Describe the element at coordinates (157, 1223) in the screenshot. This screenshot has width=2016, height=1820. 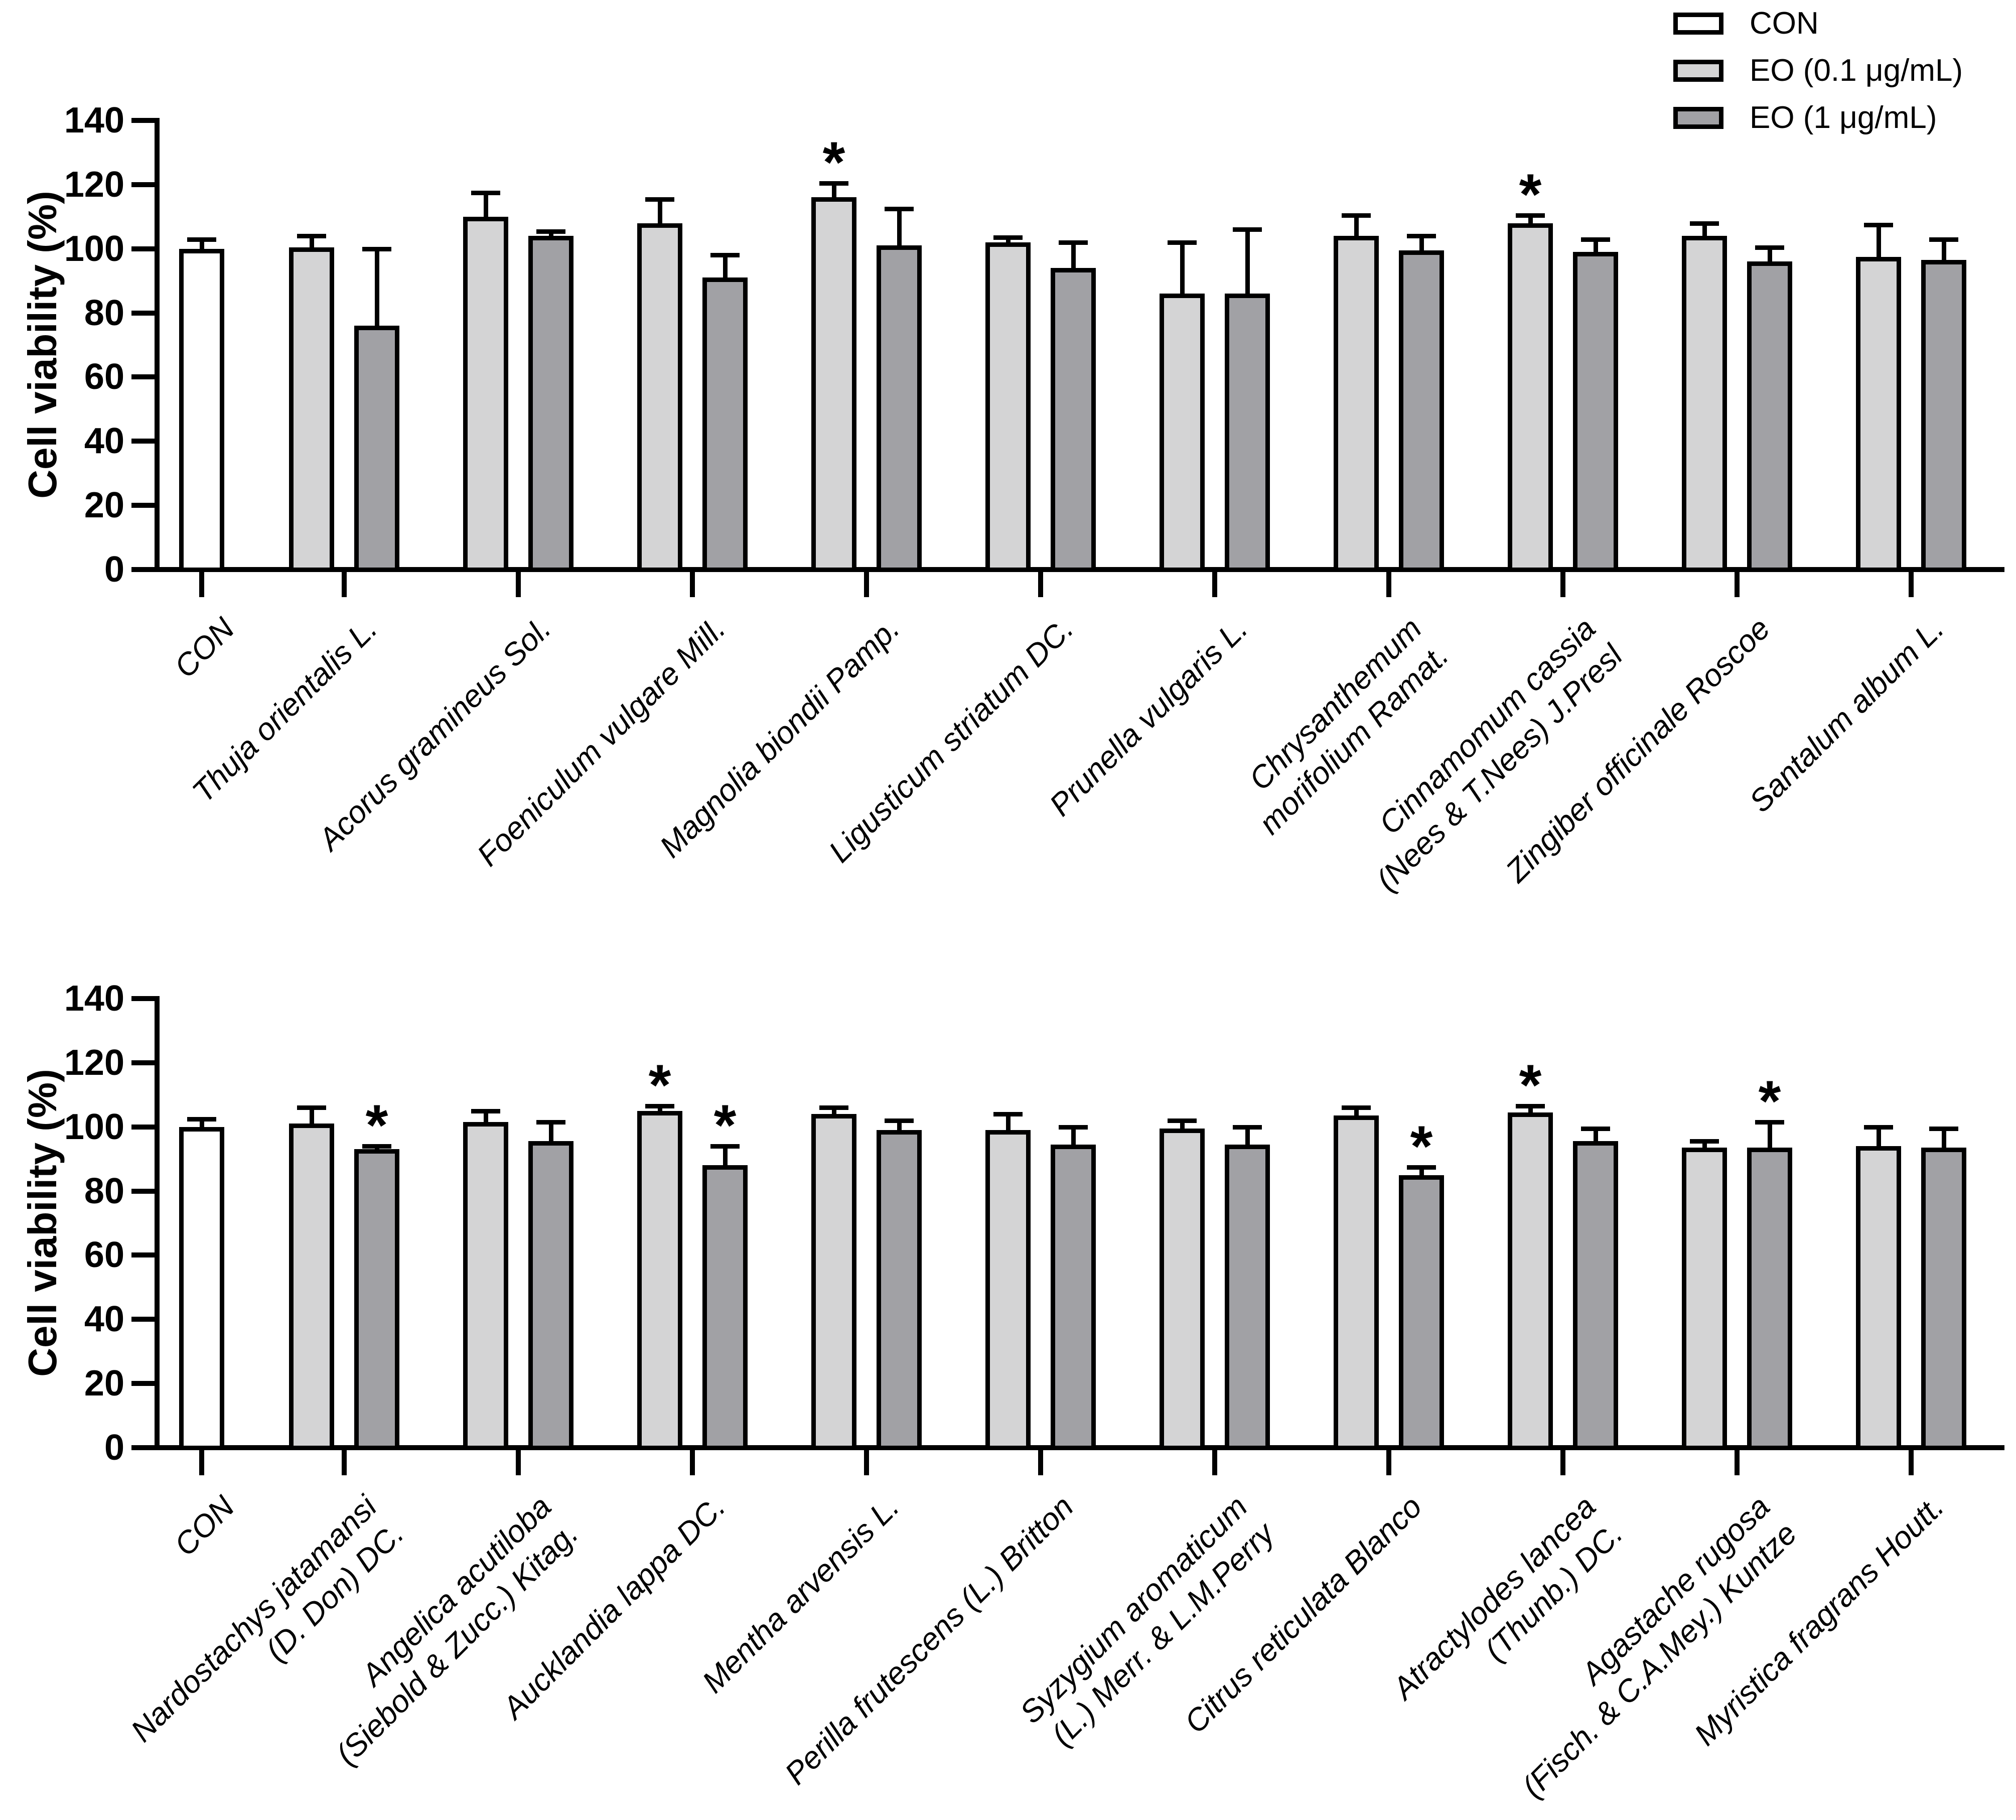
I see `y-axis-line` at that location.